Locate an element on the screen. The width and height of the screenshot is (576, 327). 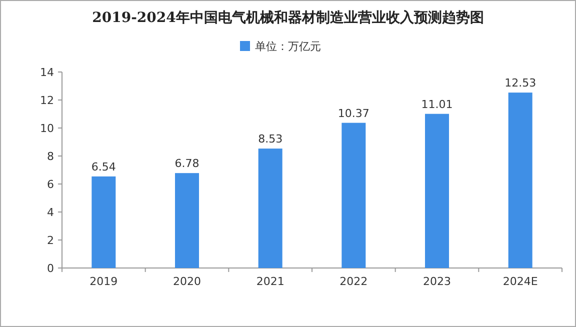
data-label: 10.37 is located at coordinates (354, 113).